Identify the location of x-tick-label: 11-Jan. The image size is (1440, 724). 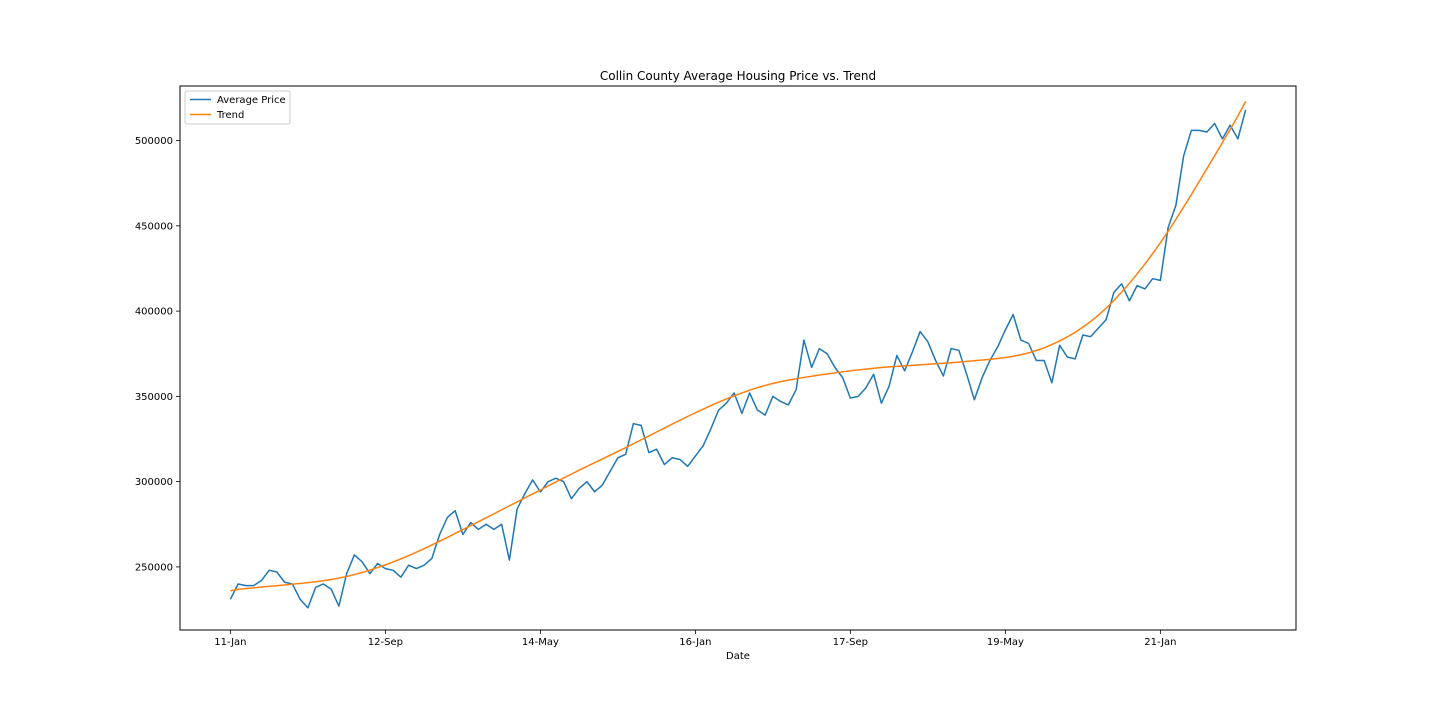
(230, 642).